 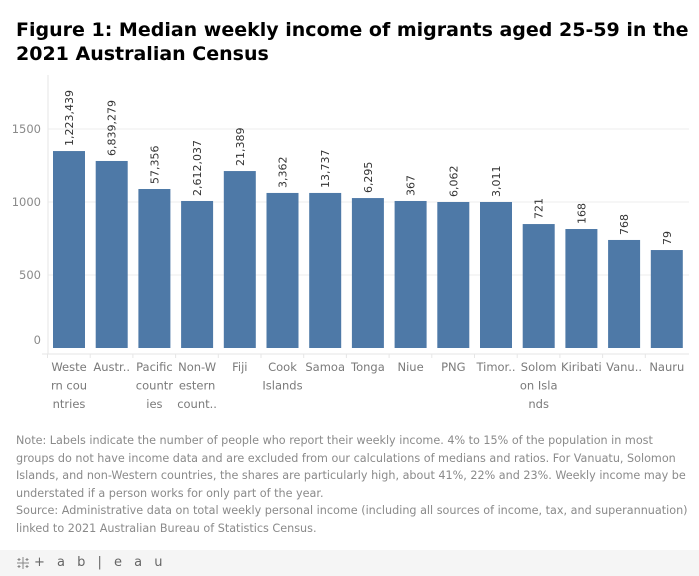 What do you see at coordinates (349, 563) in the screenshot?
I see `tableau-footer: + a b | e a u` at bounding box center [349, 563].